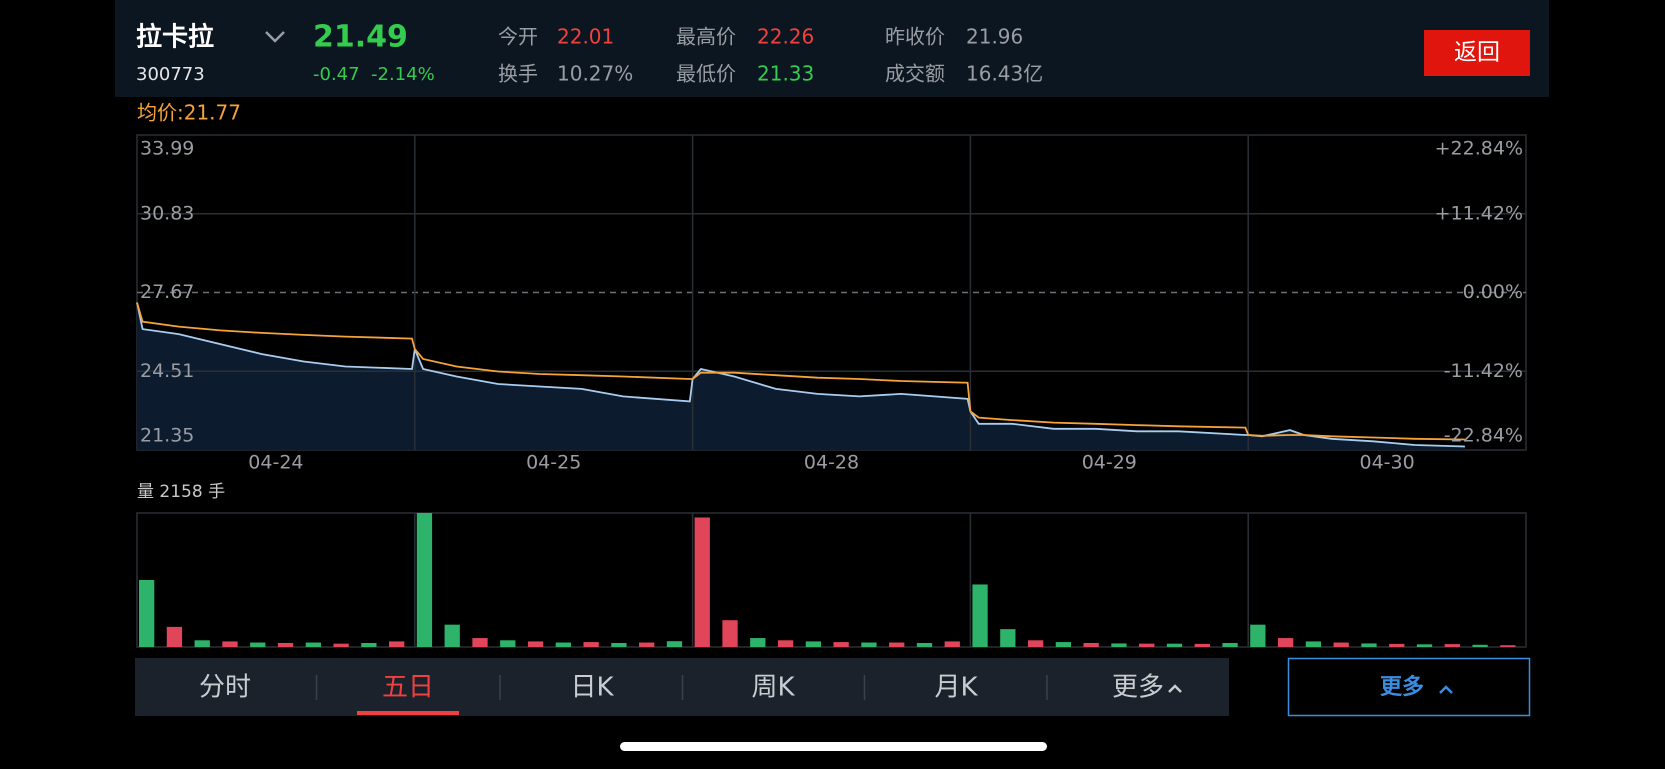 The height and width of the screenshot is (769, 1665). Describe the element at coordinates (585, 37) in the screenshot. I see `stat-value: 22.01` at that location.